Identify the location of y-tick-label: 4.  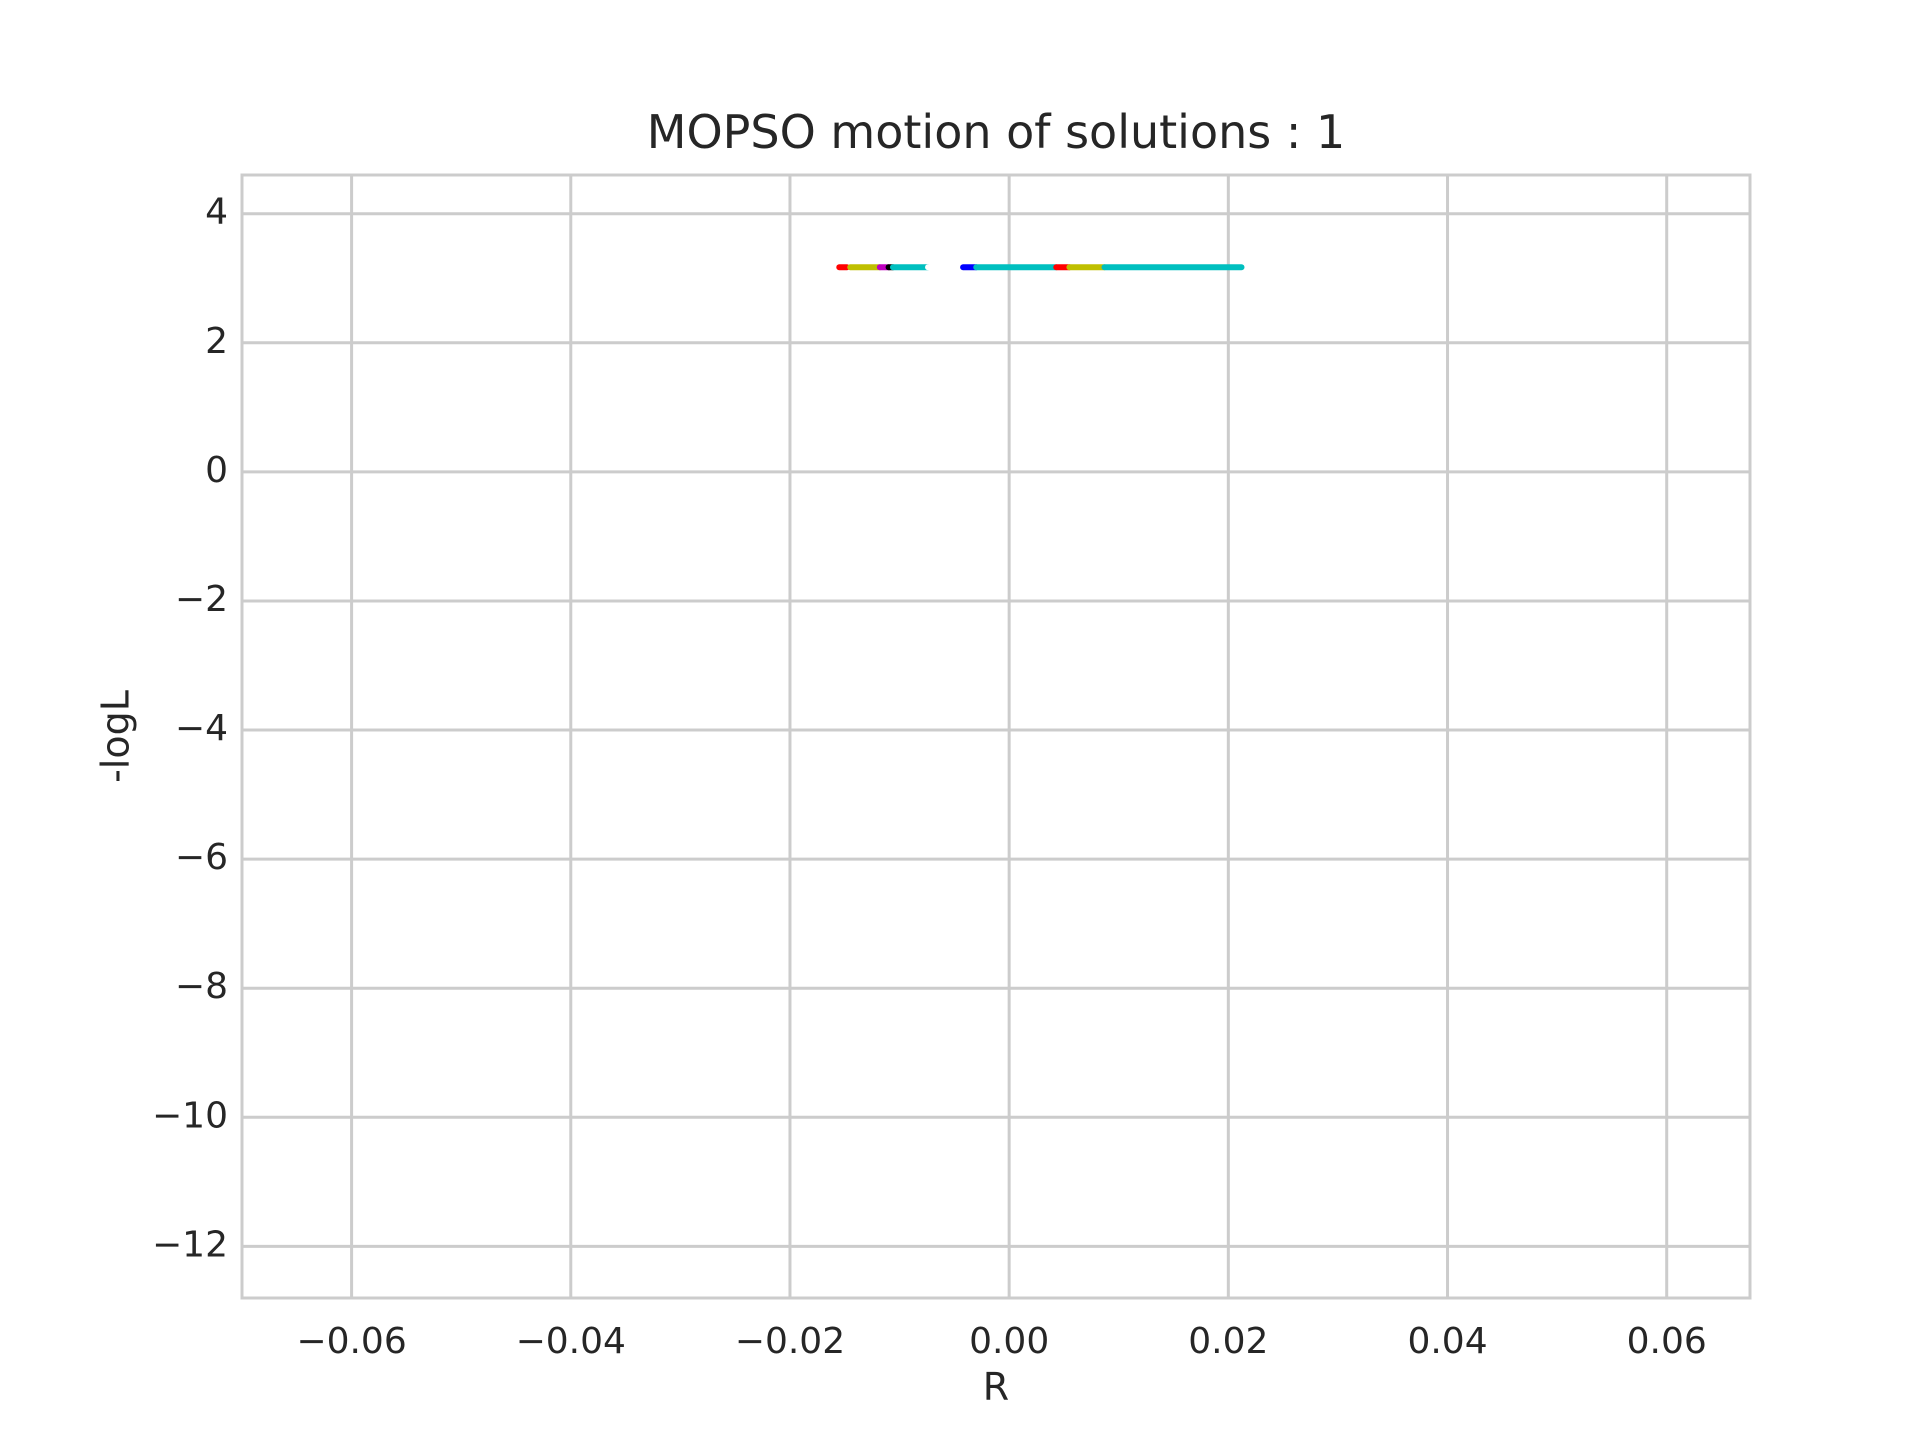
(216, 212).